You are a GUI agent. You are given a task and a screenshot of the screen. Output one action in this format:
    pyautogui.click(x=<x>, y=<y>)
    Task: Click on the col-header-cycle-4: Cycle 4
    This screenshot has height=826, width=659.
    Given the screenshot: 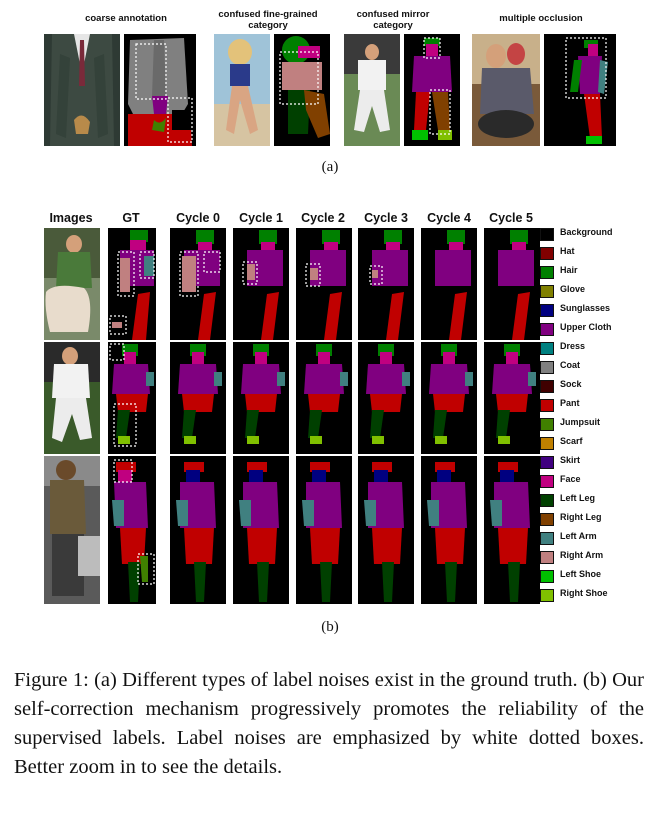 What is the action you would take?
    pyautogui.click(x=449, y=218)
    